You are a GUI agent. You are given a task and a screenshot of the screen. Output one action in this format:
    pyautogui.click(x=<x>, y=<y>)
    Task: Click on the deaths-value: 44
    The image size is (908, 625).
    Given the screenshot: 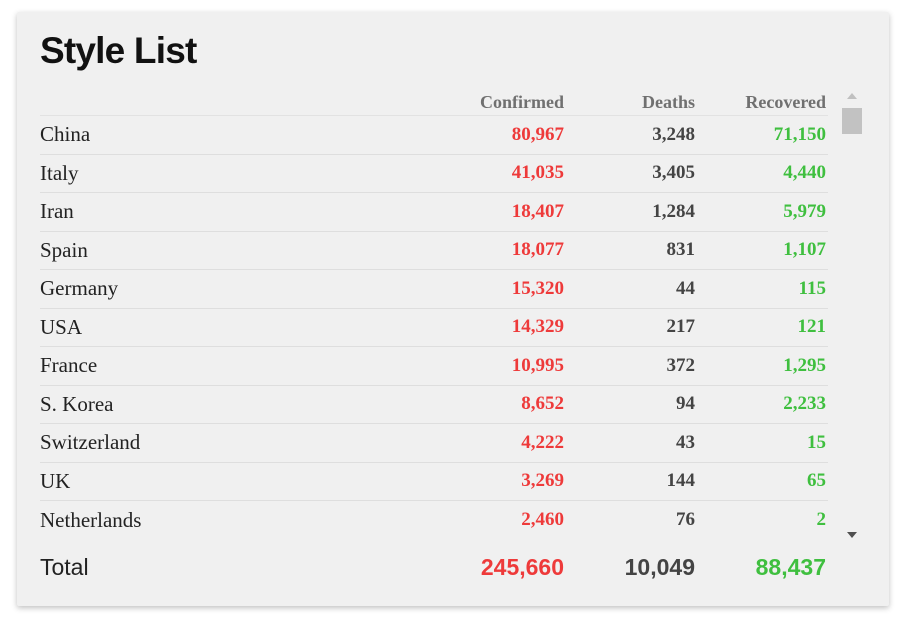 What is the action you would take?
    pyautogui.click(x=685, y=288)
    